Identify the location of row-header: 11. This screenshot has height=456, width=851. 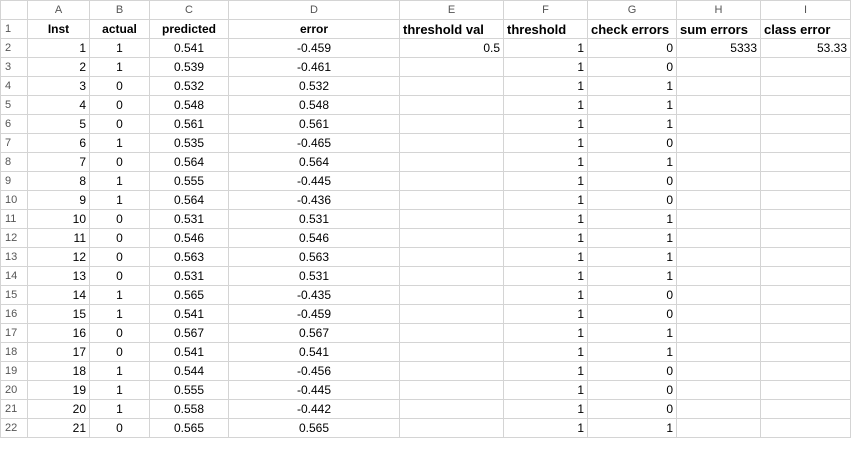
(14, 219).